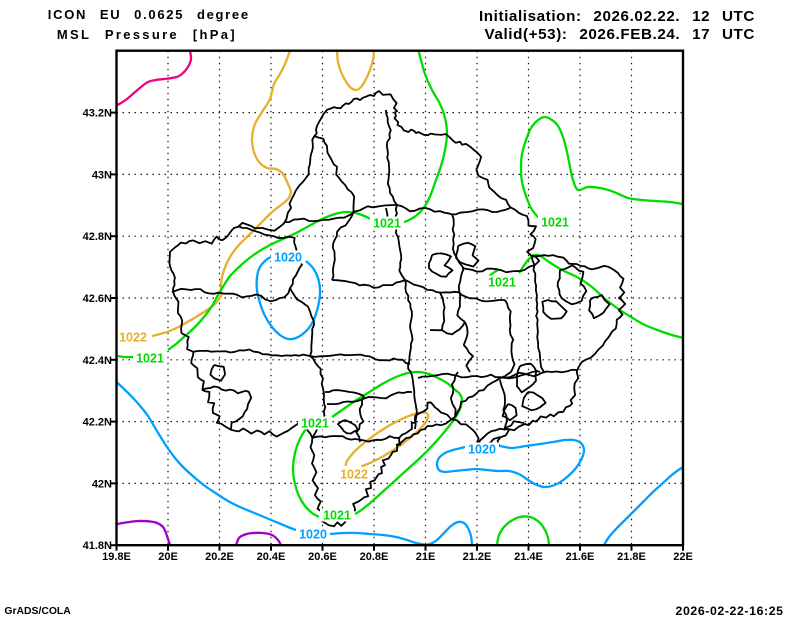  Describe the element at coordinates (97, 237) in the screenshot. I see `svg-text: 42.8N` at that location.